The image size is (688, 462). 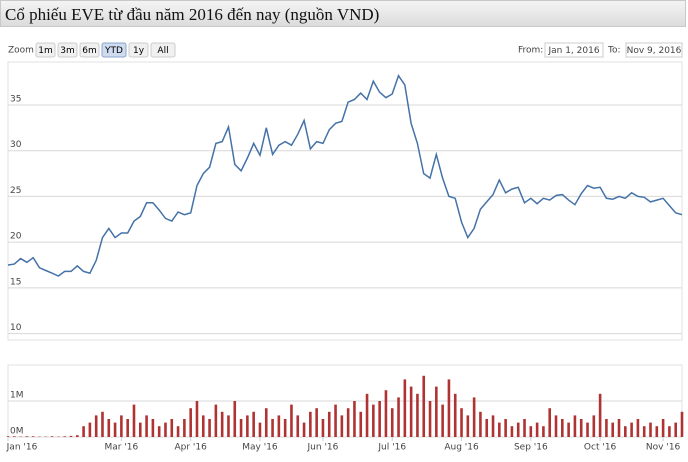 I want to click on y-tick-label: 15, so click(x=15, y=282).